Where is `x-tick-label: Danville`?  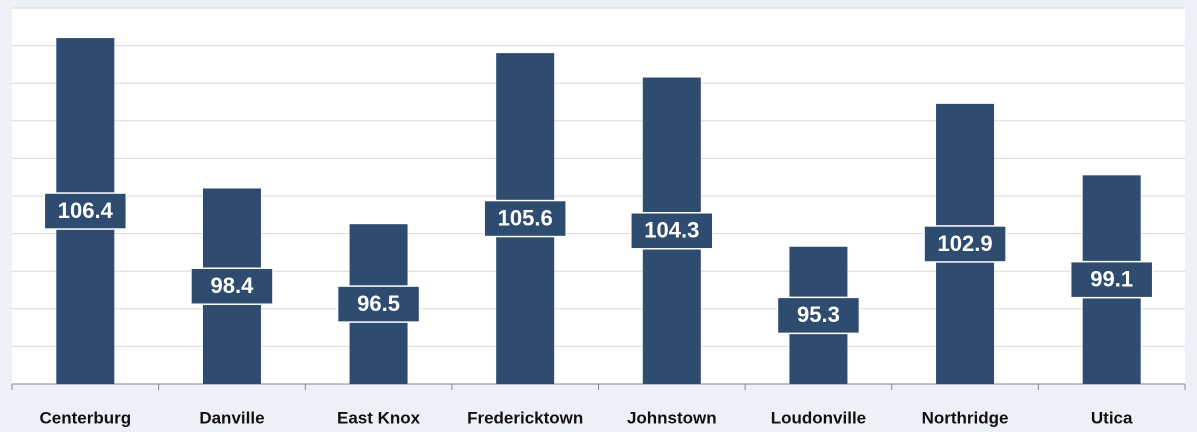
x-tick-label: Danville is located at coordinates (231, 417).